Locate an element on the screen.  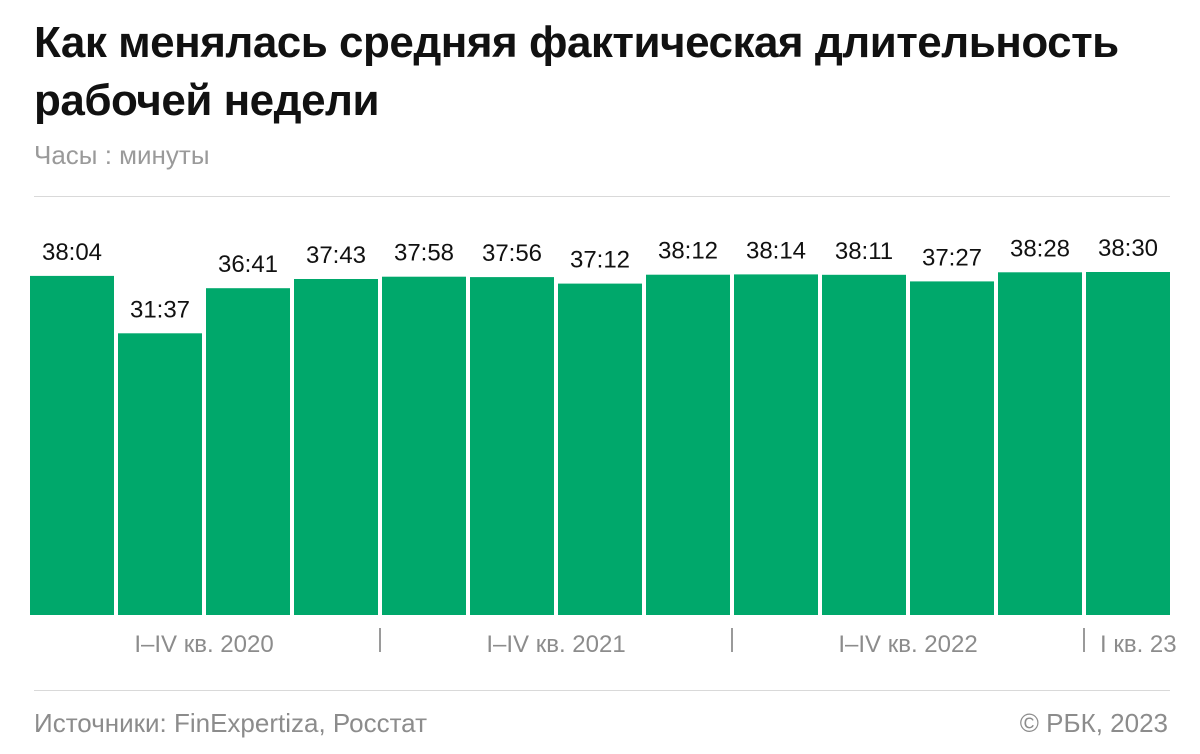
bar-value-label: 37:56 is located at coordinates (512, 253).